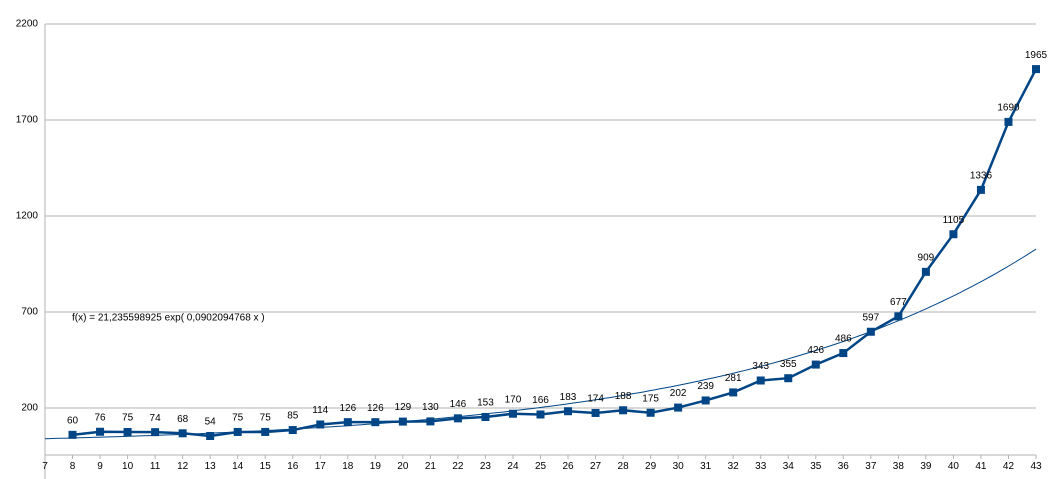 The width and height of the screenshot is (1064, 479). What do you see at coordinates (843, 339) in the screenshot?
I see `data-label: 486` at bounding box center [843, 339].